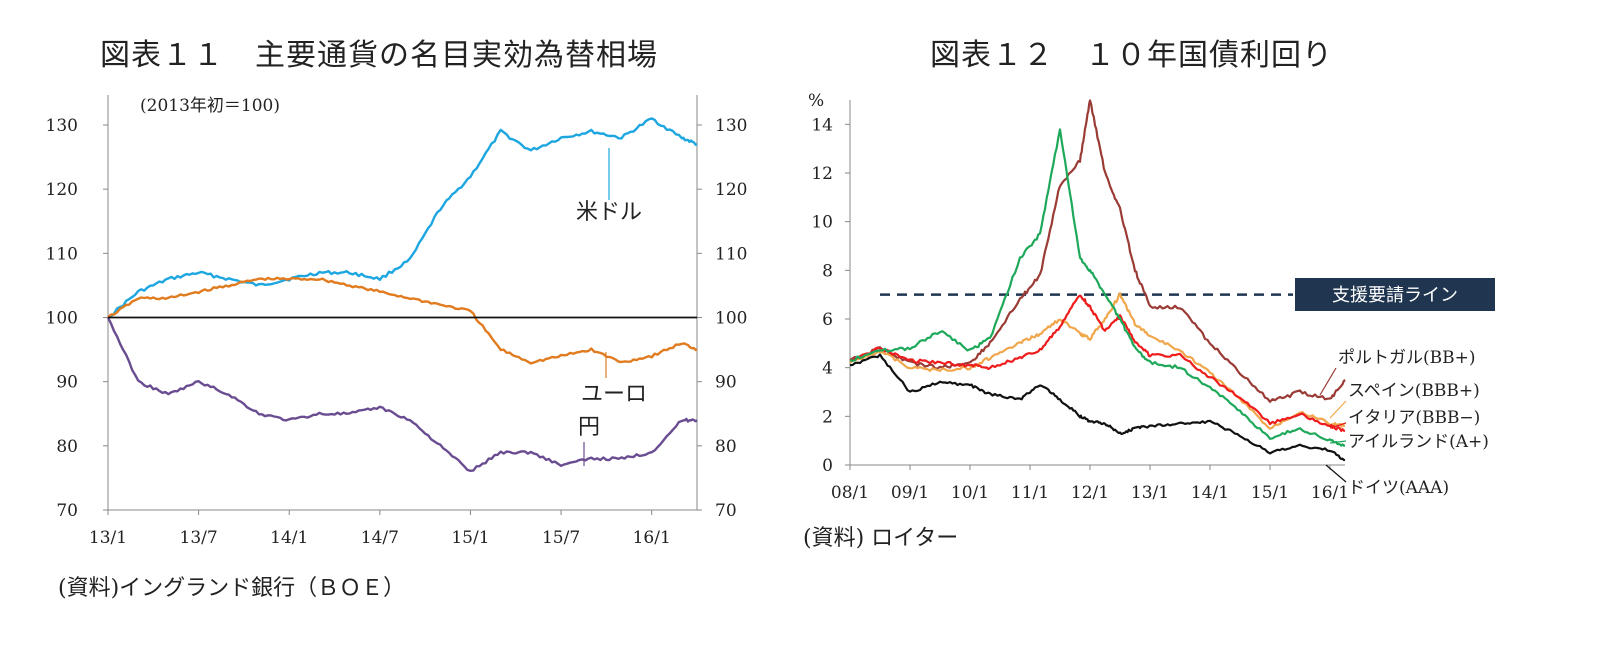  What do you see at coordinates (609, 212) in the screenshot?
I see `series-label: 米ドル` at bounding box center [609, 212].